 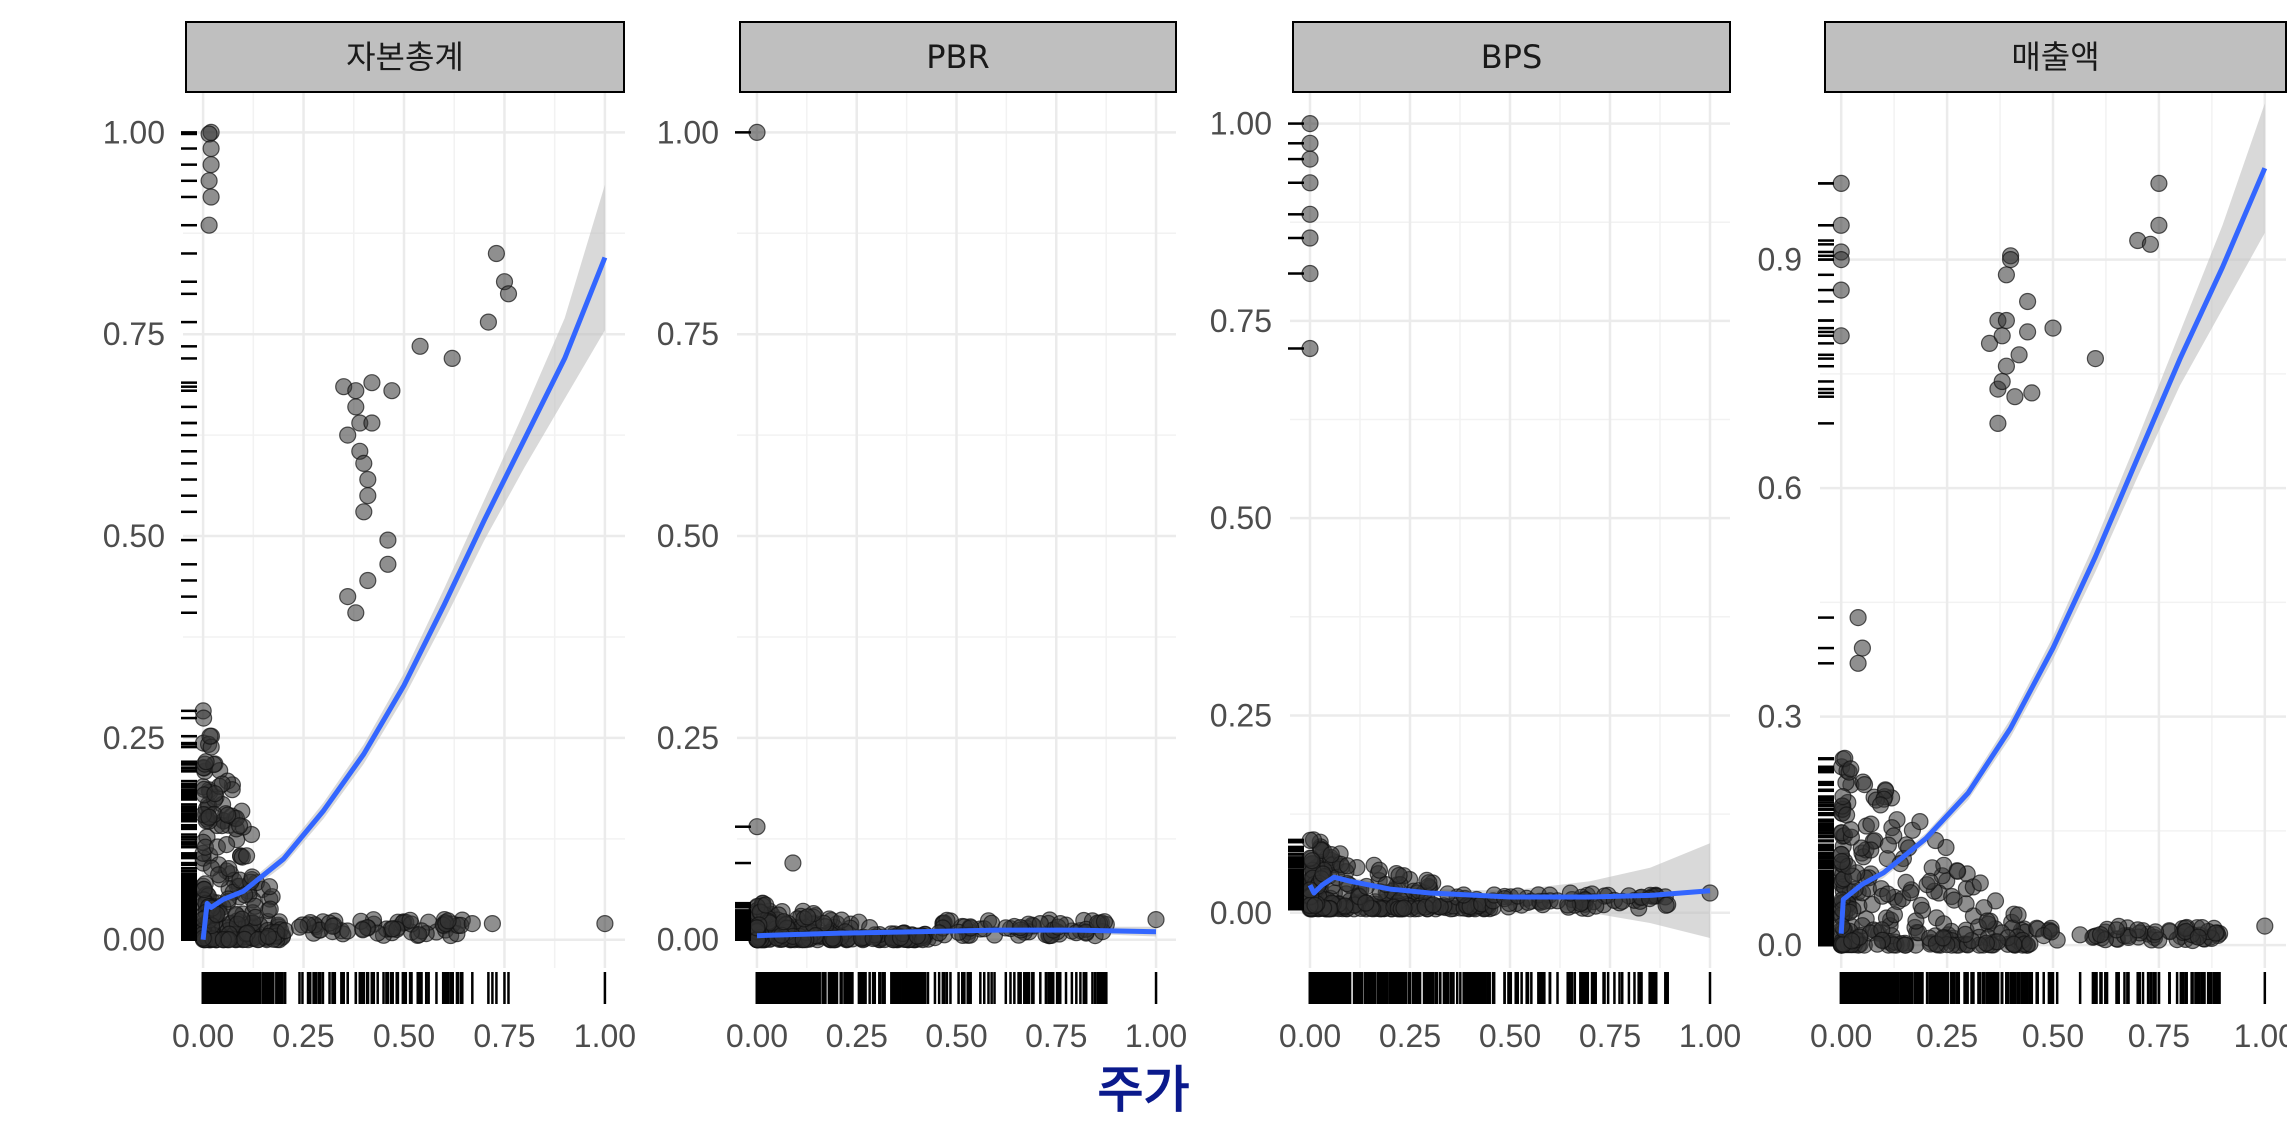 I want to click on facet-strip-label: PBR, so click(x=957, y=57).